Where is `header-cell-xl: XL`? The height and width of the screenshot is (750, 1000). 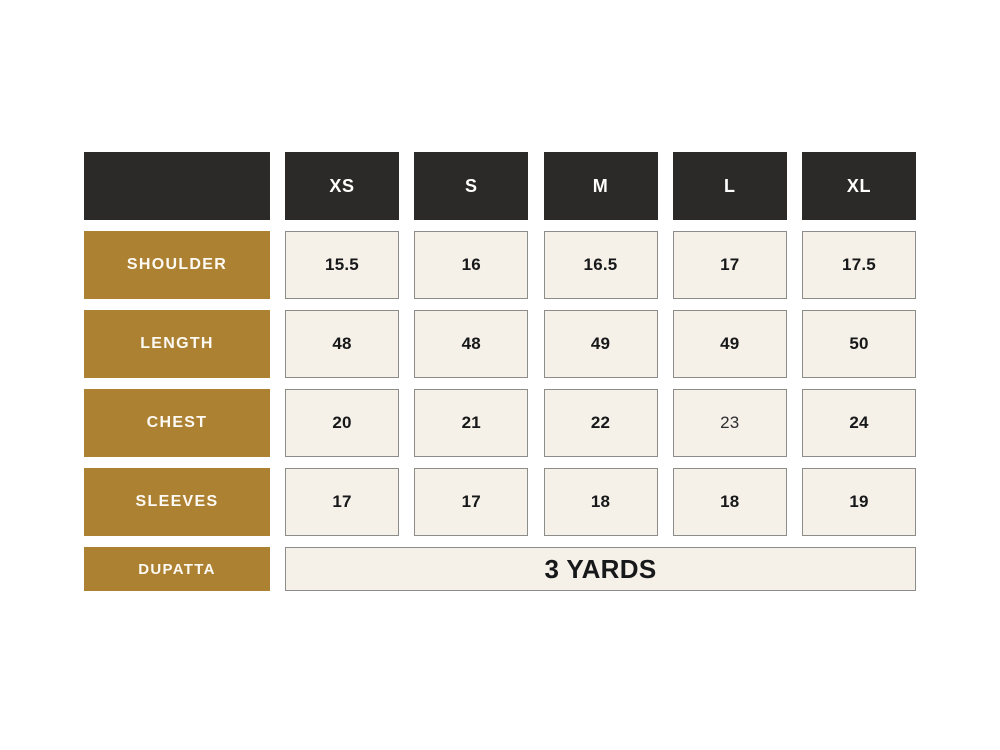 header-cell-xl: XL is located at coordinates (859, 186).